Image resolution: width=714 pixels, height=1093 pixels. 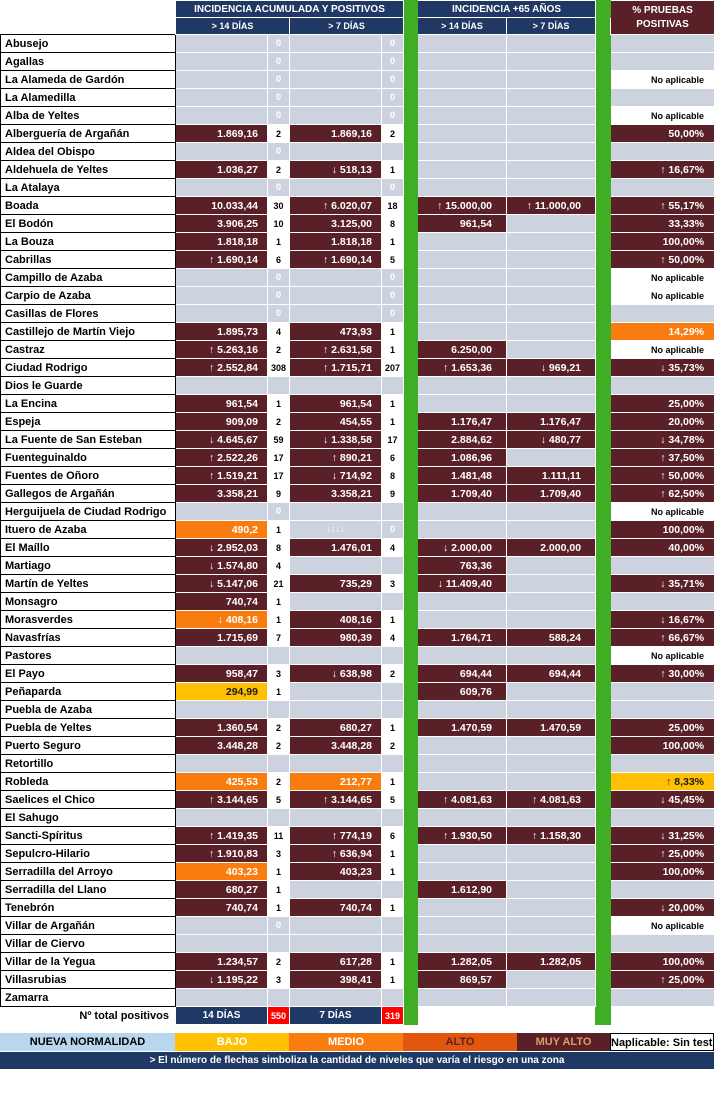 I want to click on municipality-row: Retortillo, so click(x=357, y=763).